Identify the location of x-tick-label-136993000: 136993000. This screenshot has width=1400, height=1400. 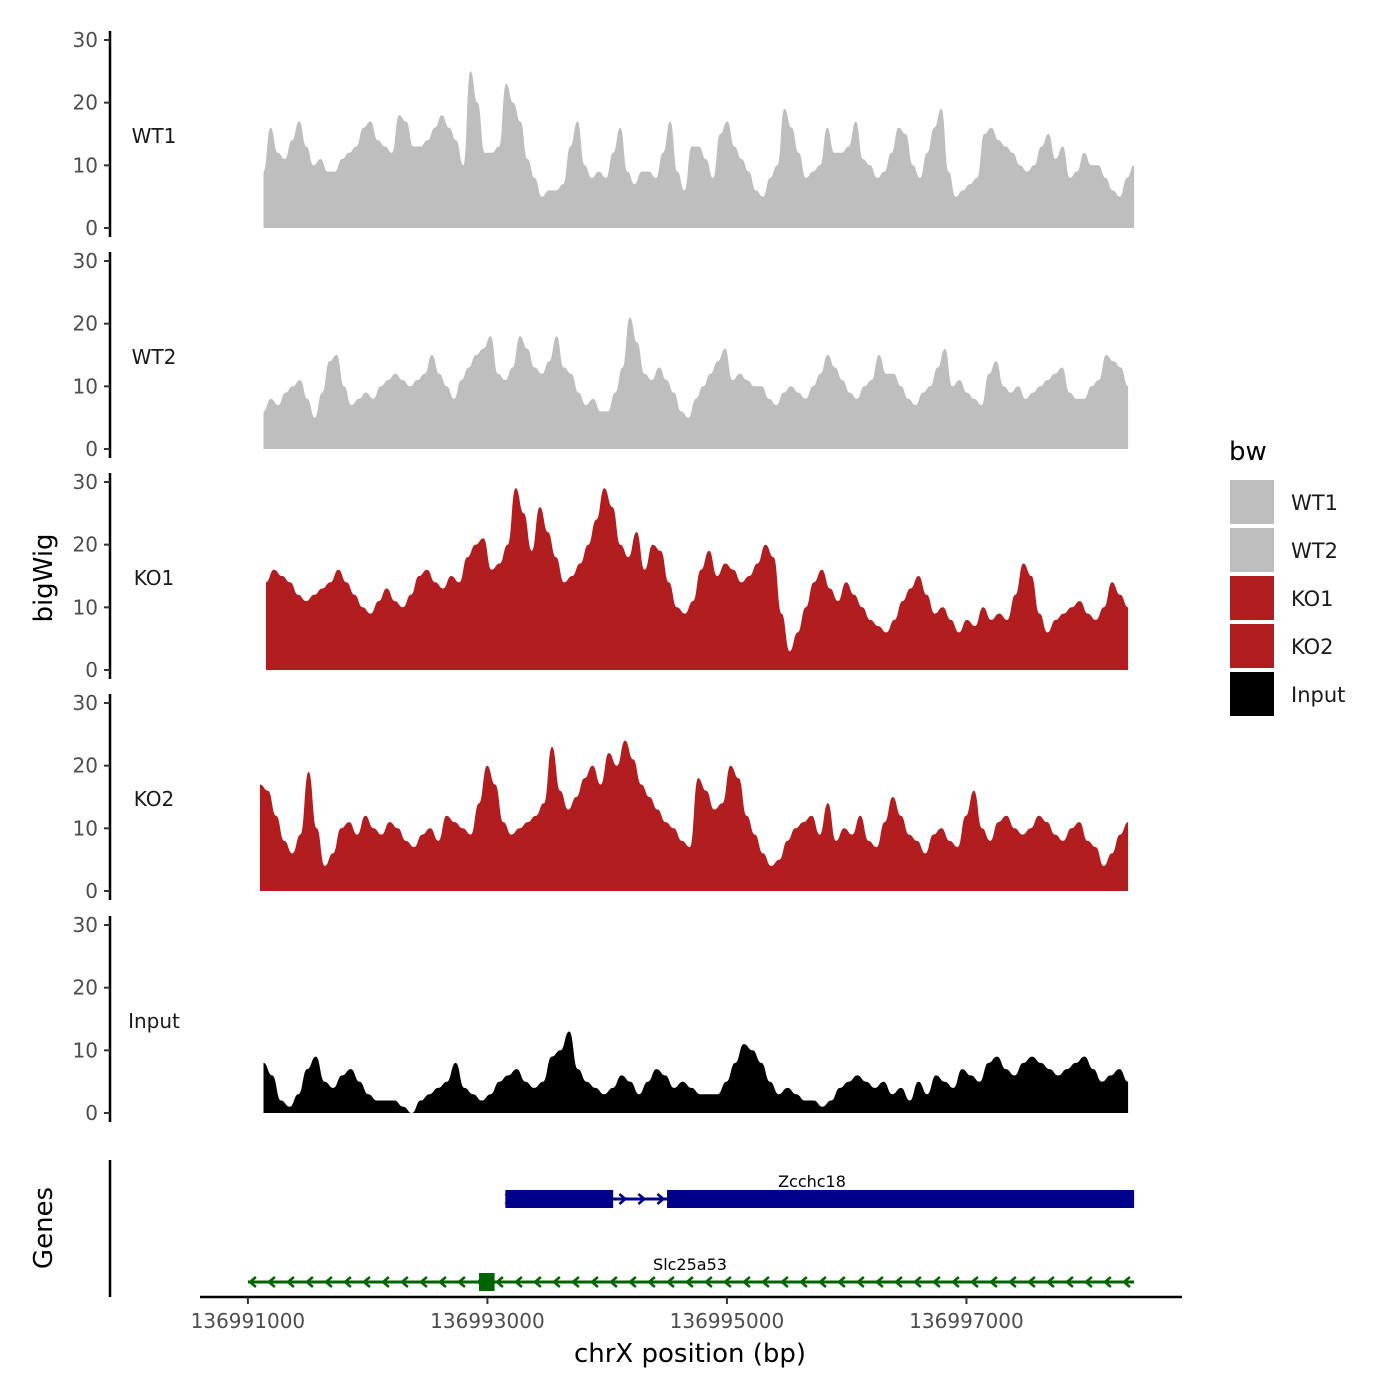
(487, 1321).